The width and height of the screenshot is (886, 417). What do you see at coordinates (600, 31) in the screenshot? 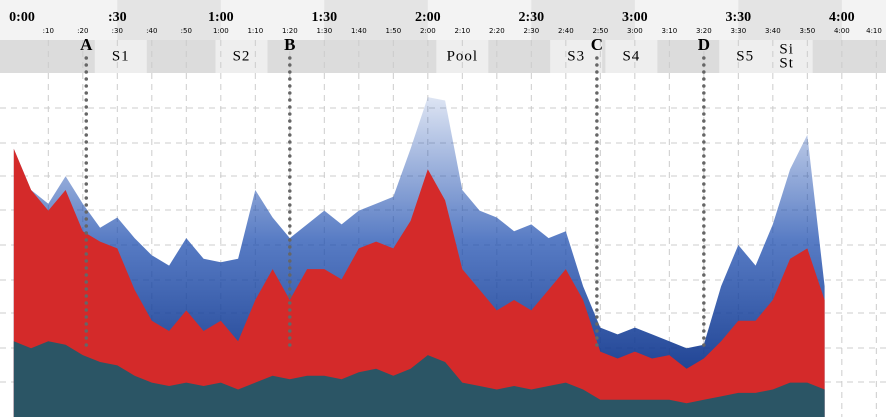
I see `minor-tick-label: 2:50` at bounding box center [600, 31].